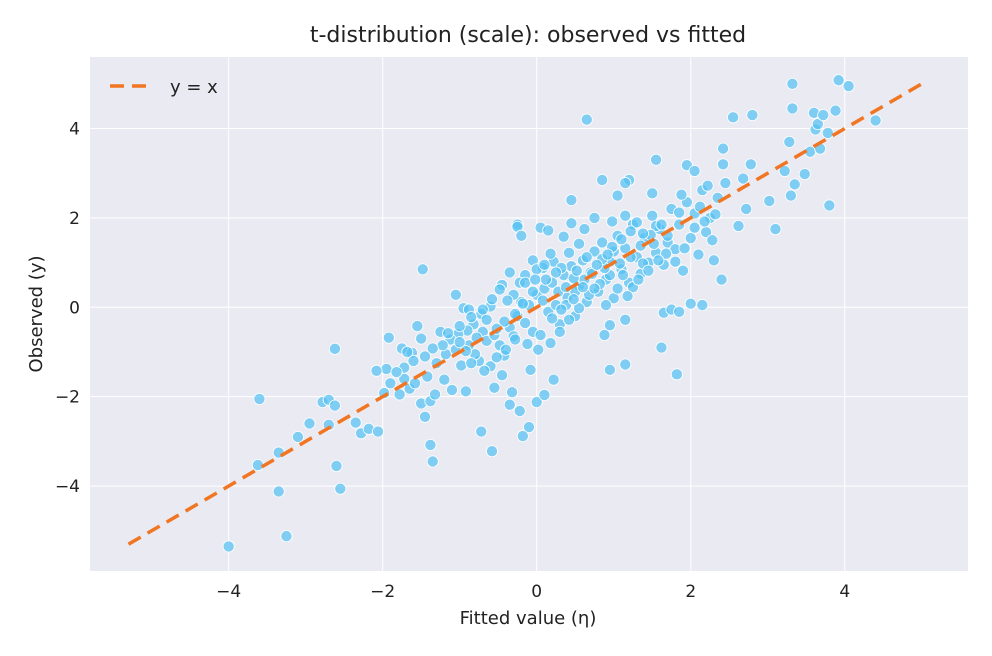  Describe the element at coordinates (74, 219) in the screenshot. I see `y-tick-label: 2` at that location.